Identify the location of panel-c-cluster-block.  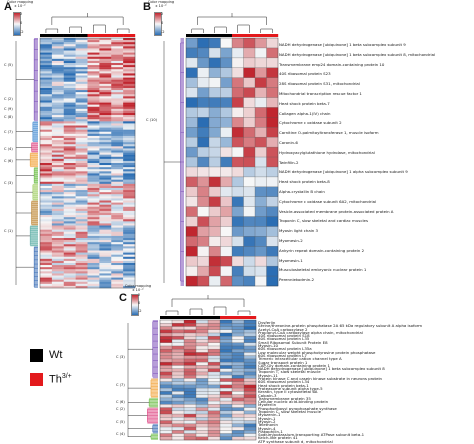
(152, 415).